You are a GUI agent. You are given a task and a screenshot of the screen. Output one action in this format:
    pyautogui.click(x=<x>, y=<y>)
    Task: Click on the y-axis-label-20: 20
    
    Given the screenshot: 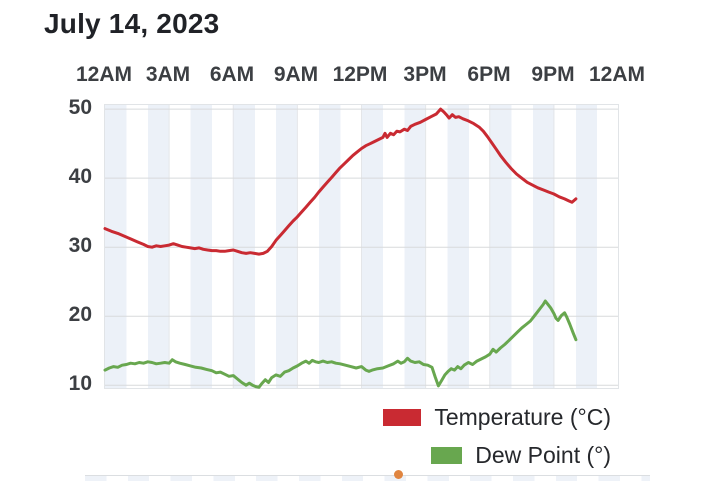 What is the action you would take?
    pyautogui.click(x=80, y=314)
    